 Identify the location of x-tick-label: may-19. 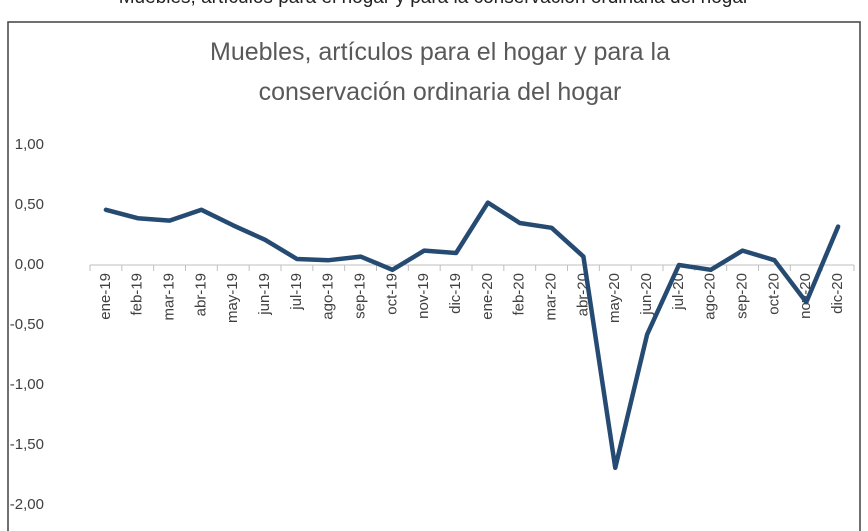
(232, 298).